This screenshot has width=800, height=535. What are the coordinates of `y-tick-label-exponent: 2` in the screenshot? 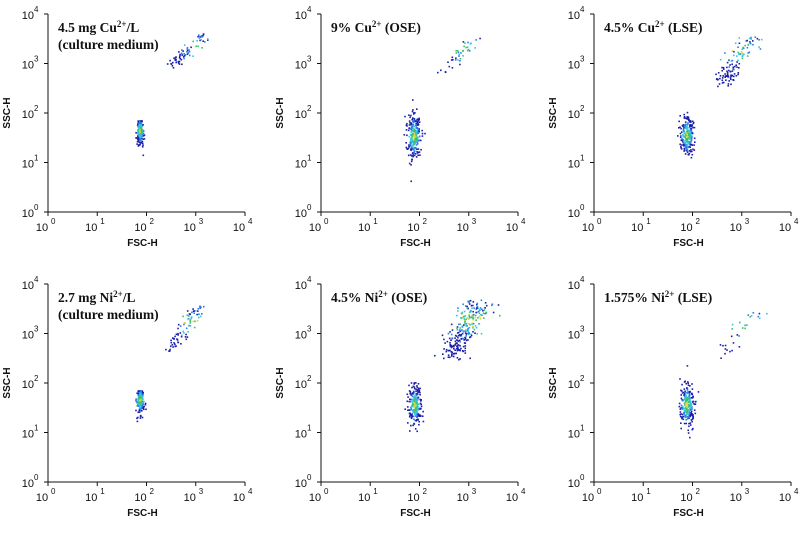 It's located at (36, 108).